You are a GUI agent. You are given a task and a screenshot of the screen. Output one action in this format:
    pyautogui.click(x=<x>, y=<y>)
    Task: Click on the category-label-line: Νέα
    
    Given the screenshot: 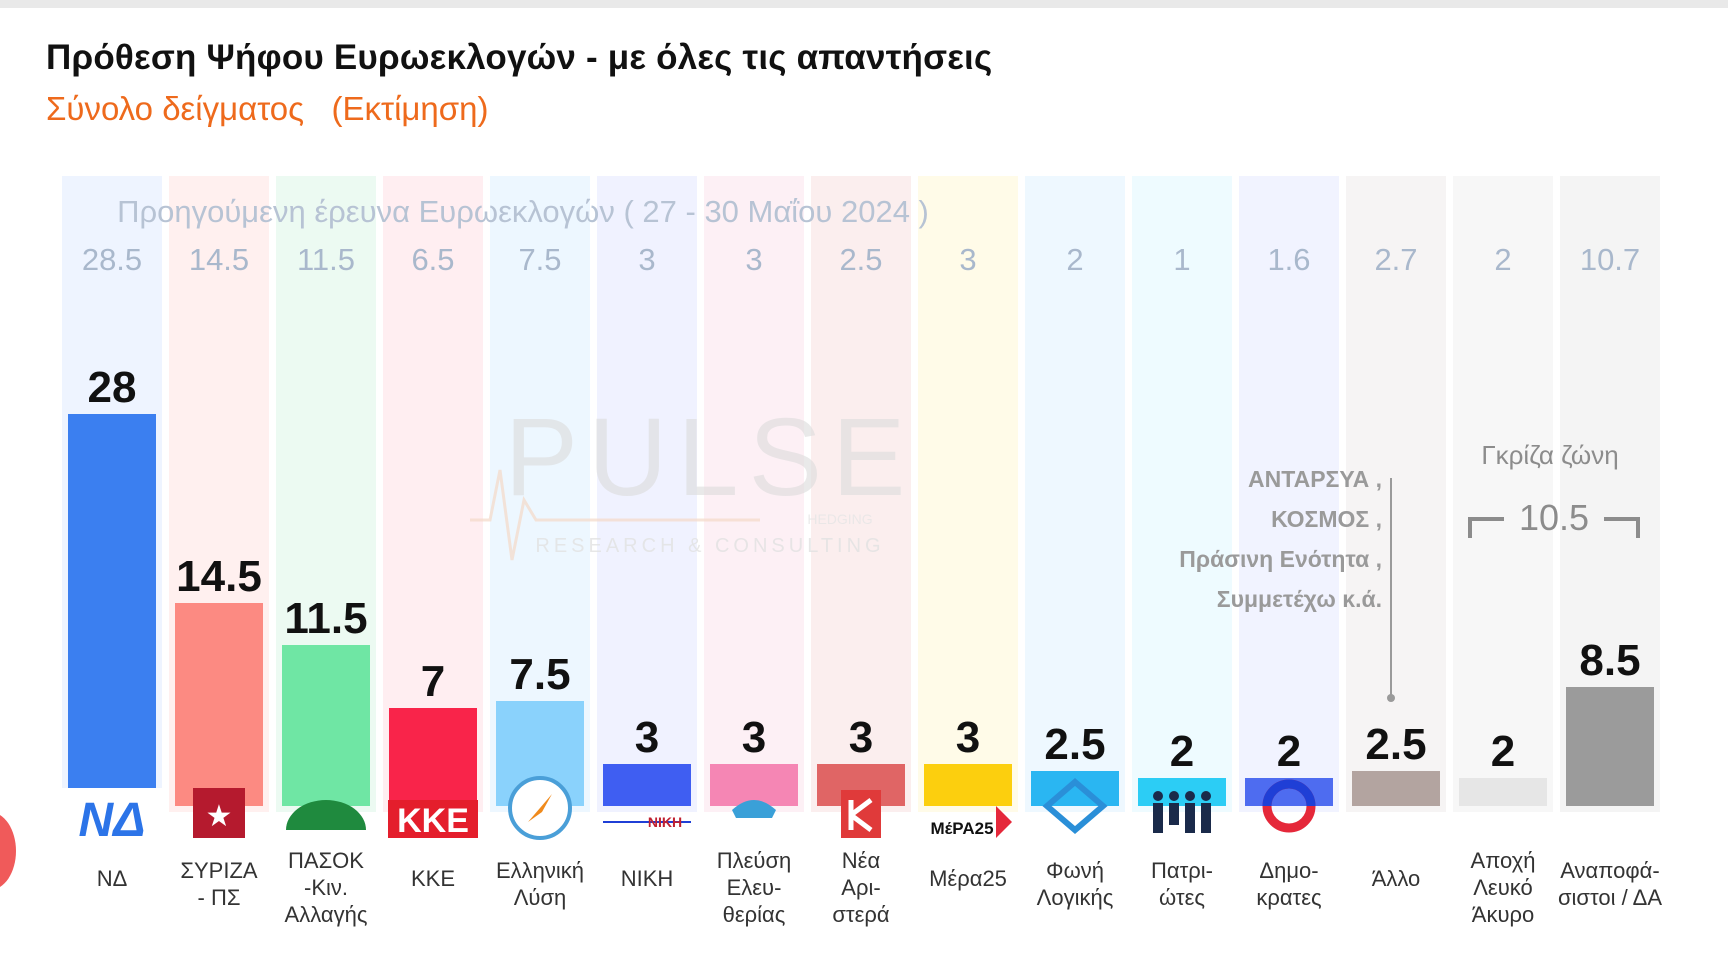 What is the action you would take?
    pyautogui.click(x=861, y=860)
    